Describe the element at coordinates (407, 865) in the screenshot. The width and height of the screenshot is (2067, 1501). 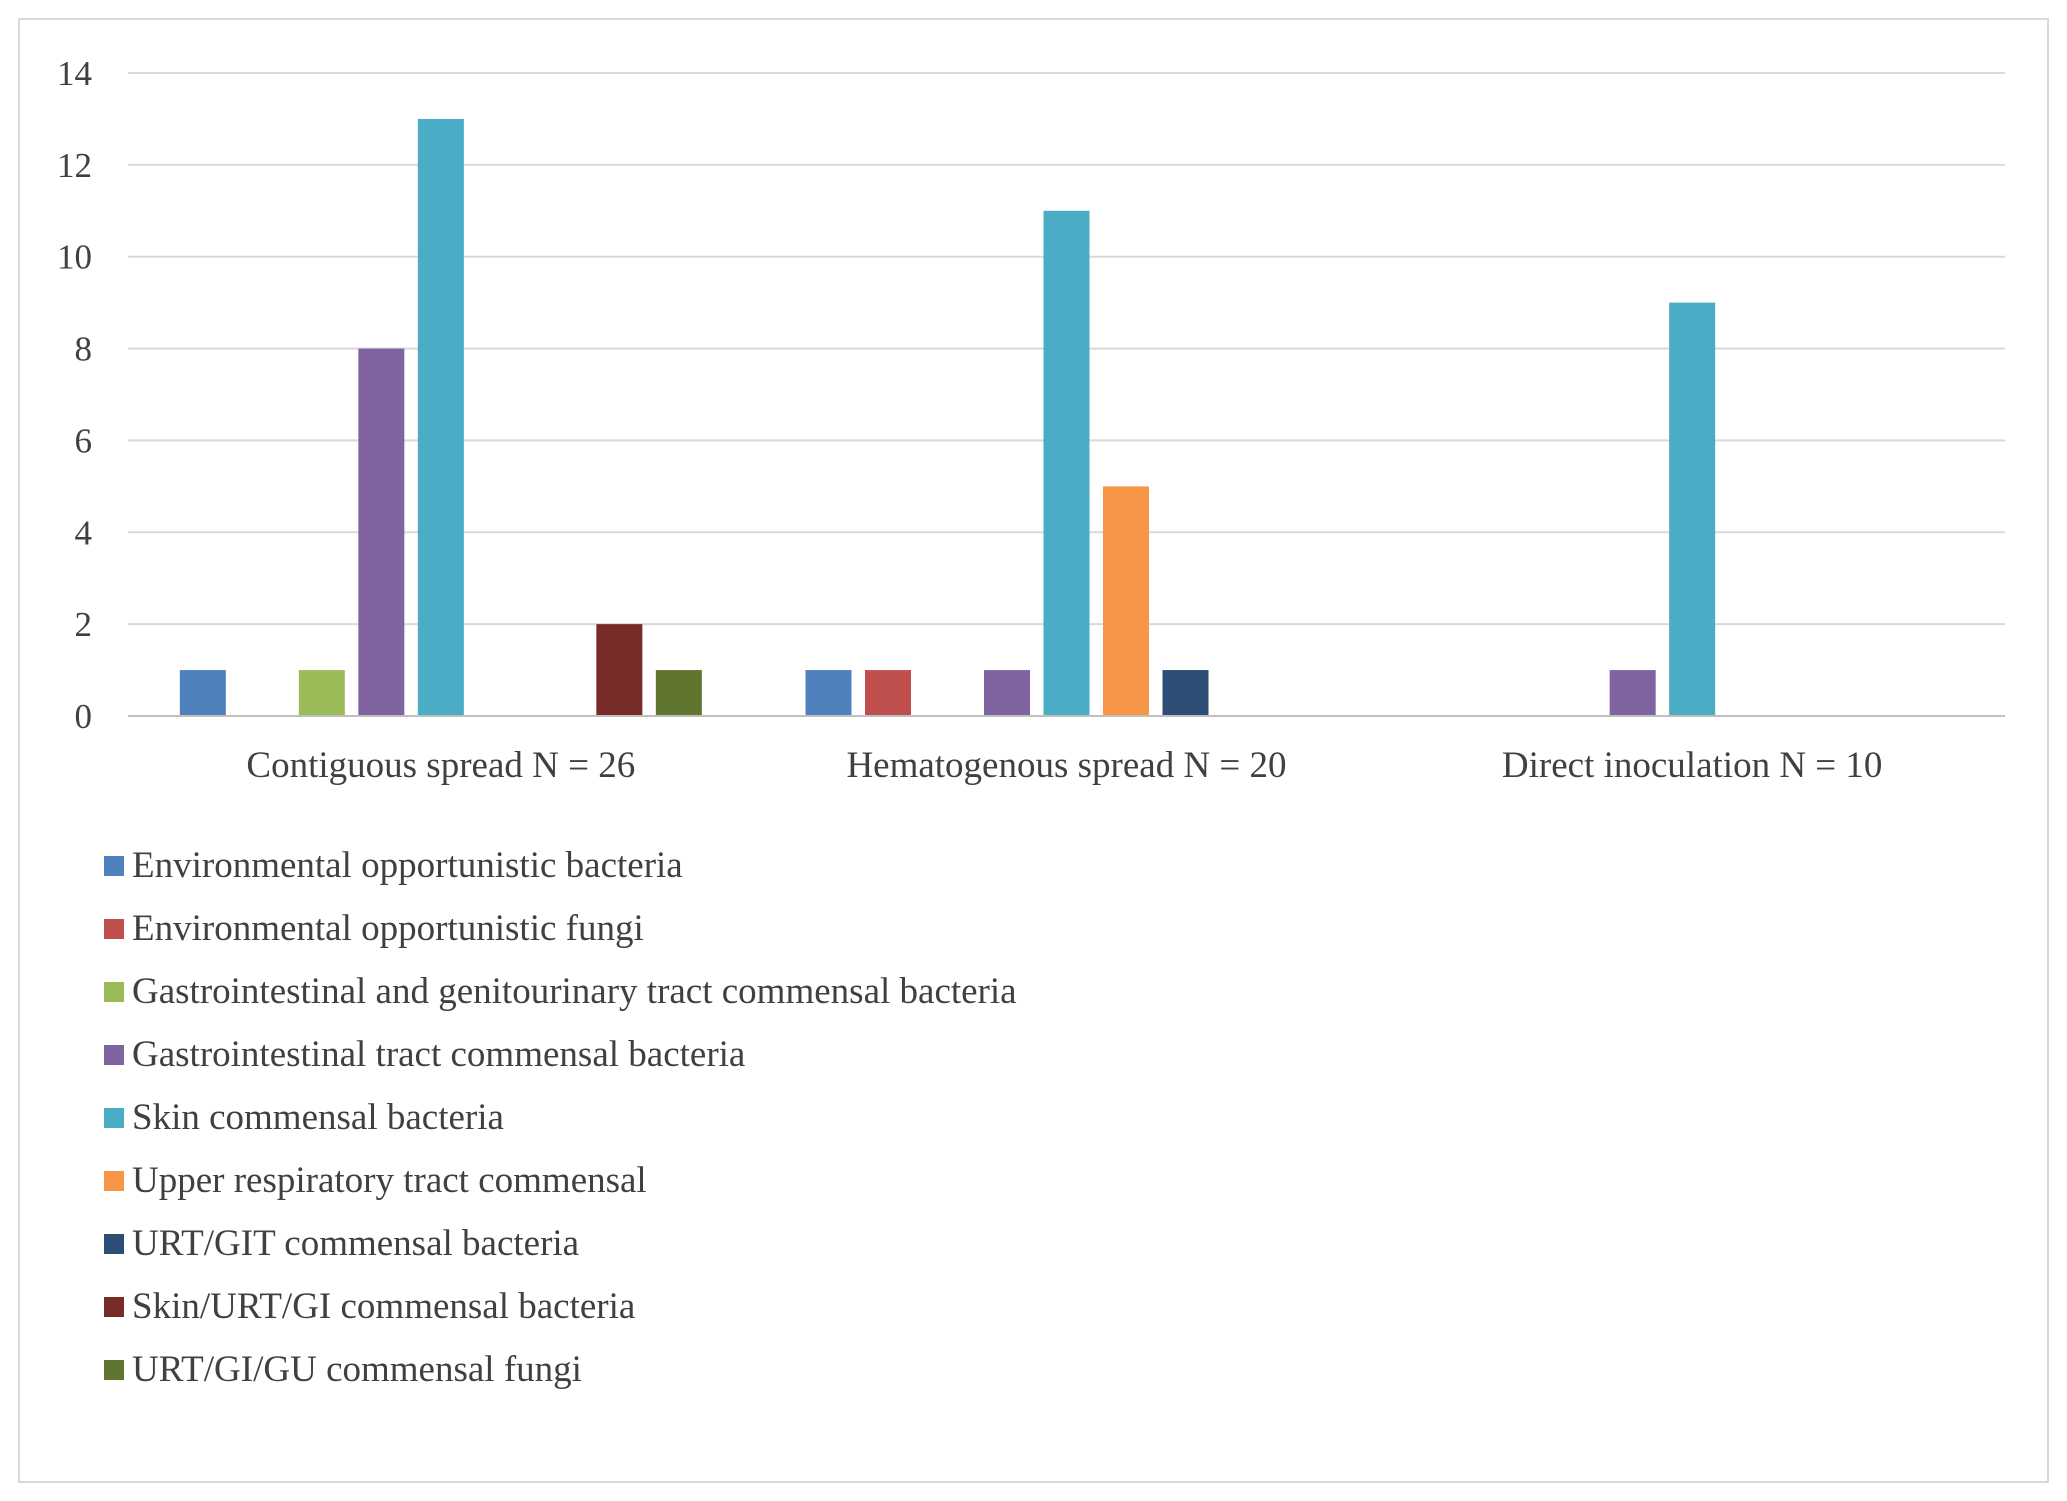
I see `legend-label: Environmental opportunistic bacteria` at that location.